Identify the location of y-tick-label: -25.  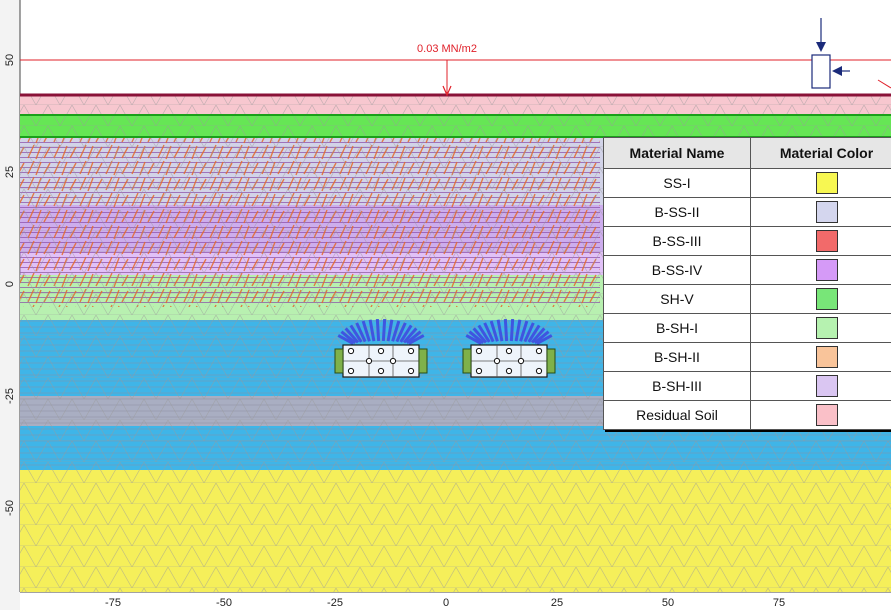
(10, 396).